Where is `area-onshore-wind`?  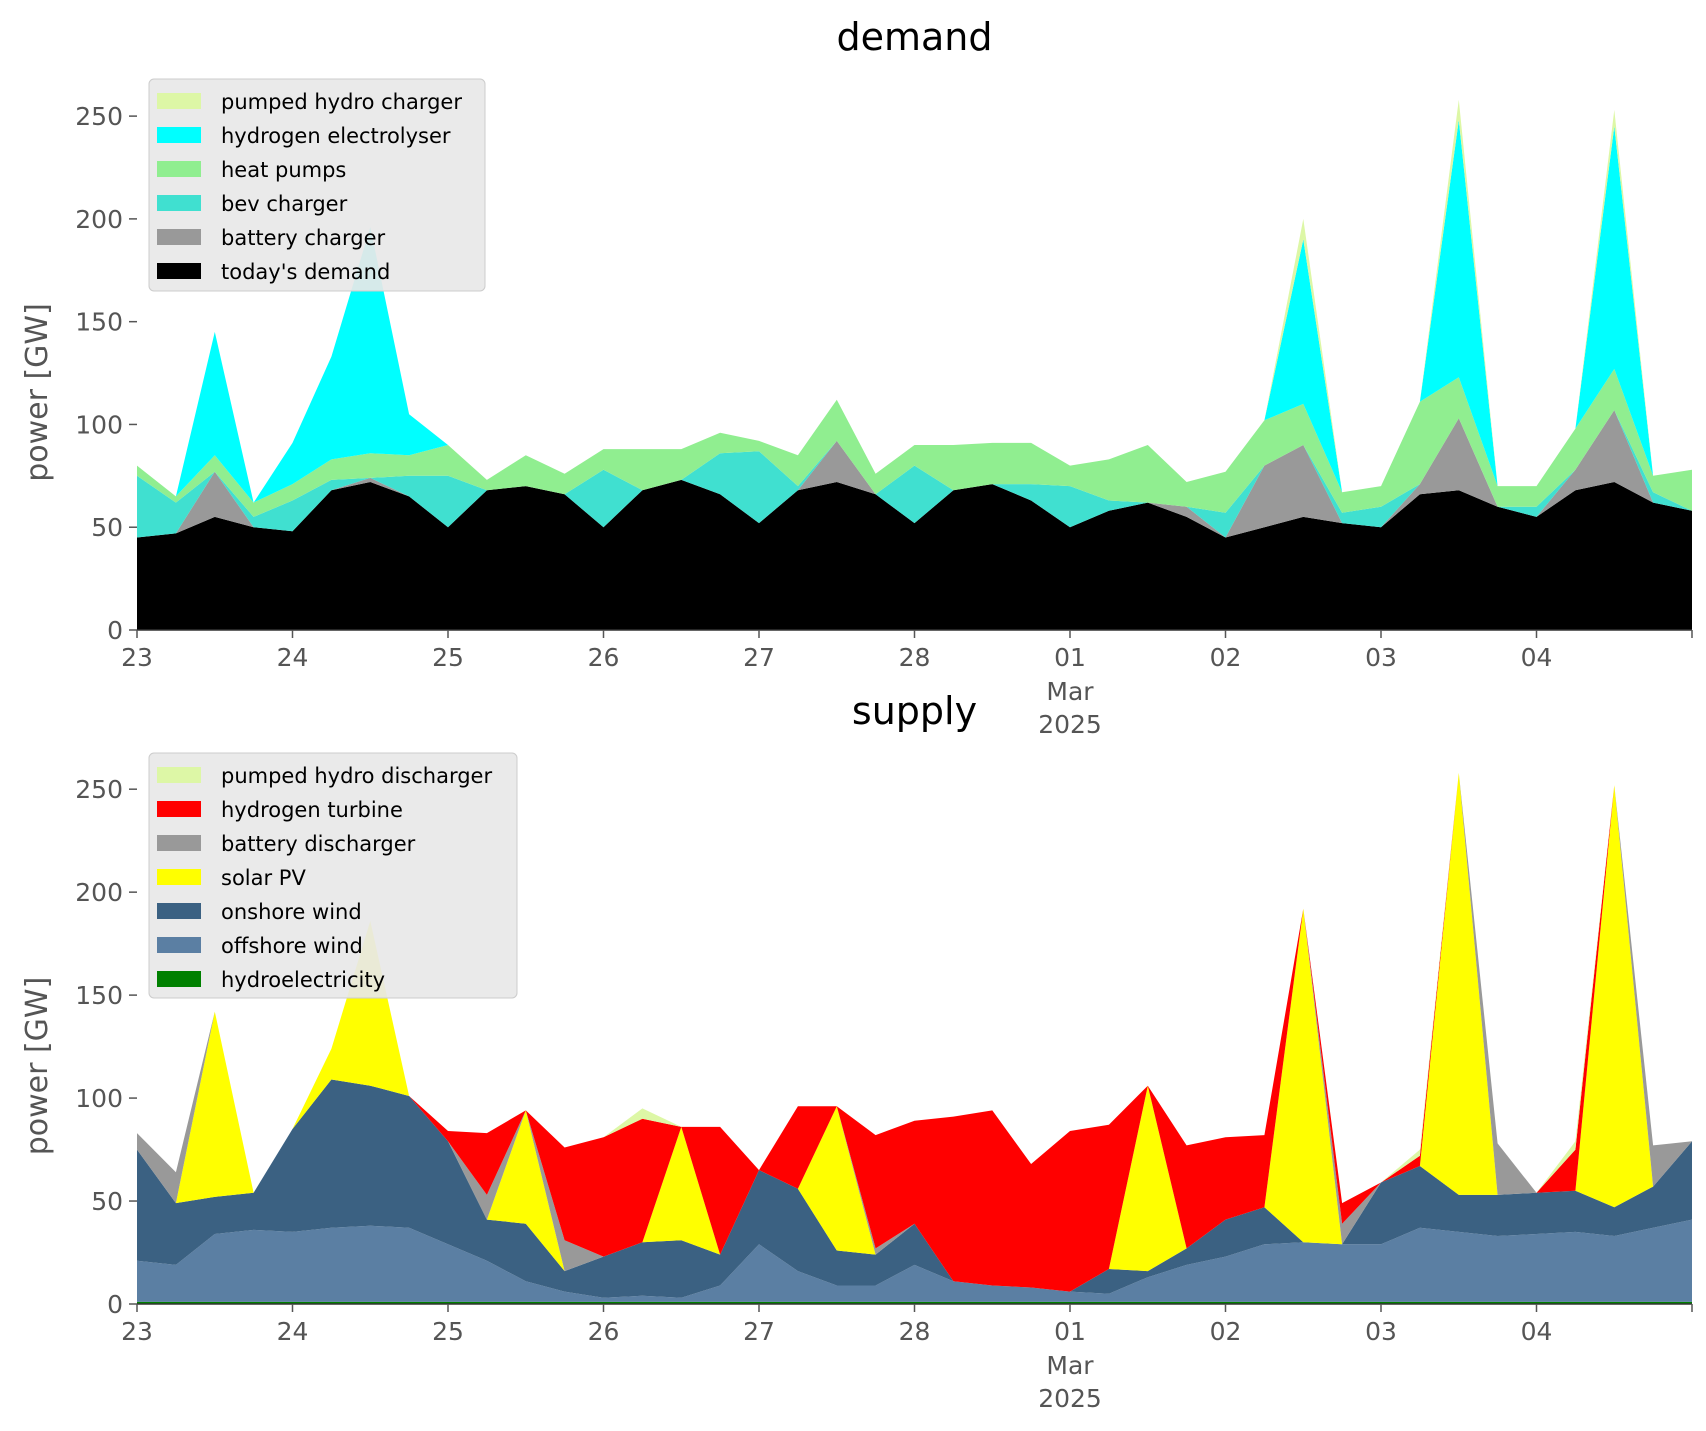 area-onshore-wind is located at coordinates (914, 1188).